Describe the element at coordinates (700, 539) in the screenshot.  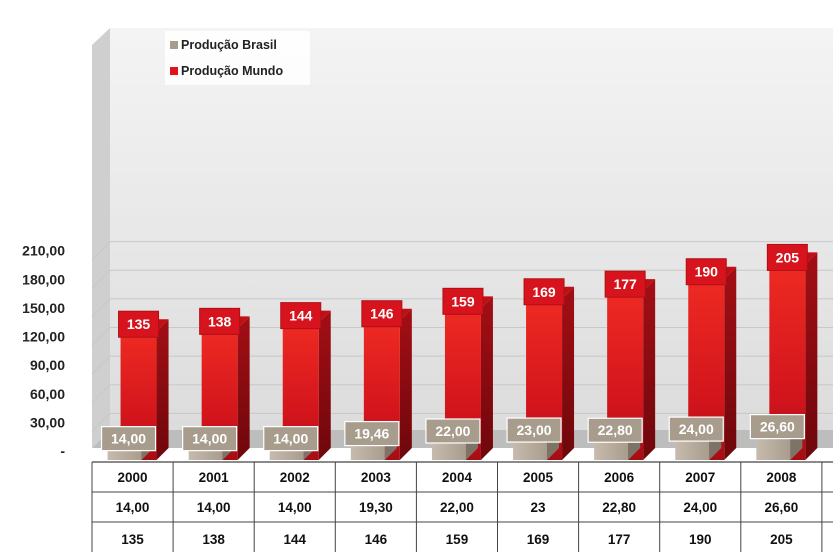
I see `table-cell-mundo: 190` at that location.